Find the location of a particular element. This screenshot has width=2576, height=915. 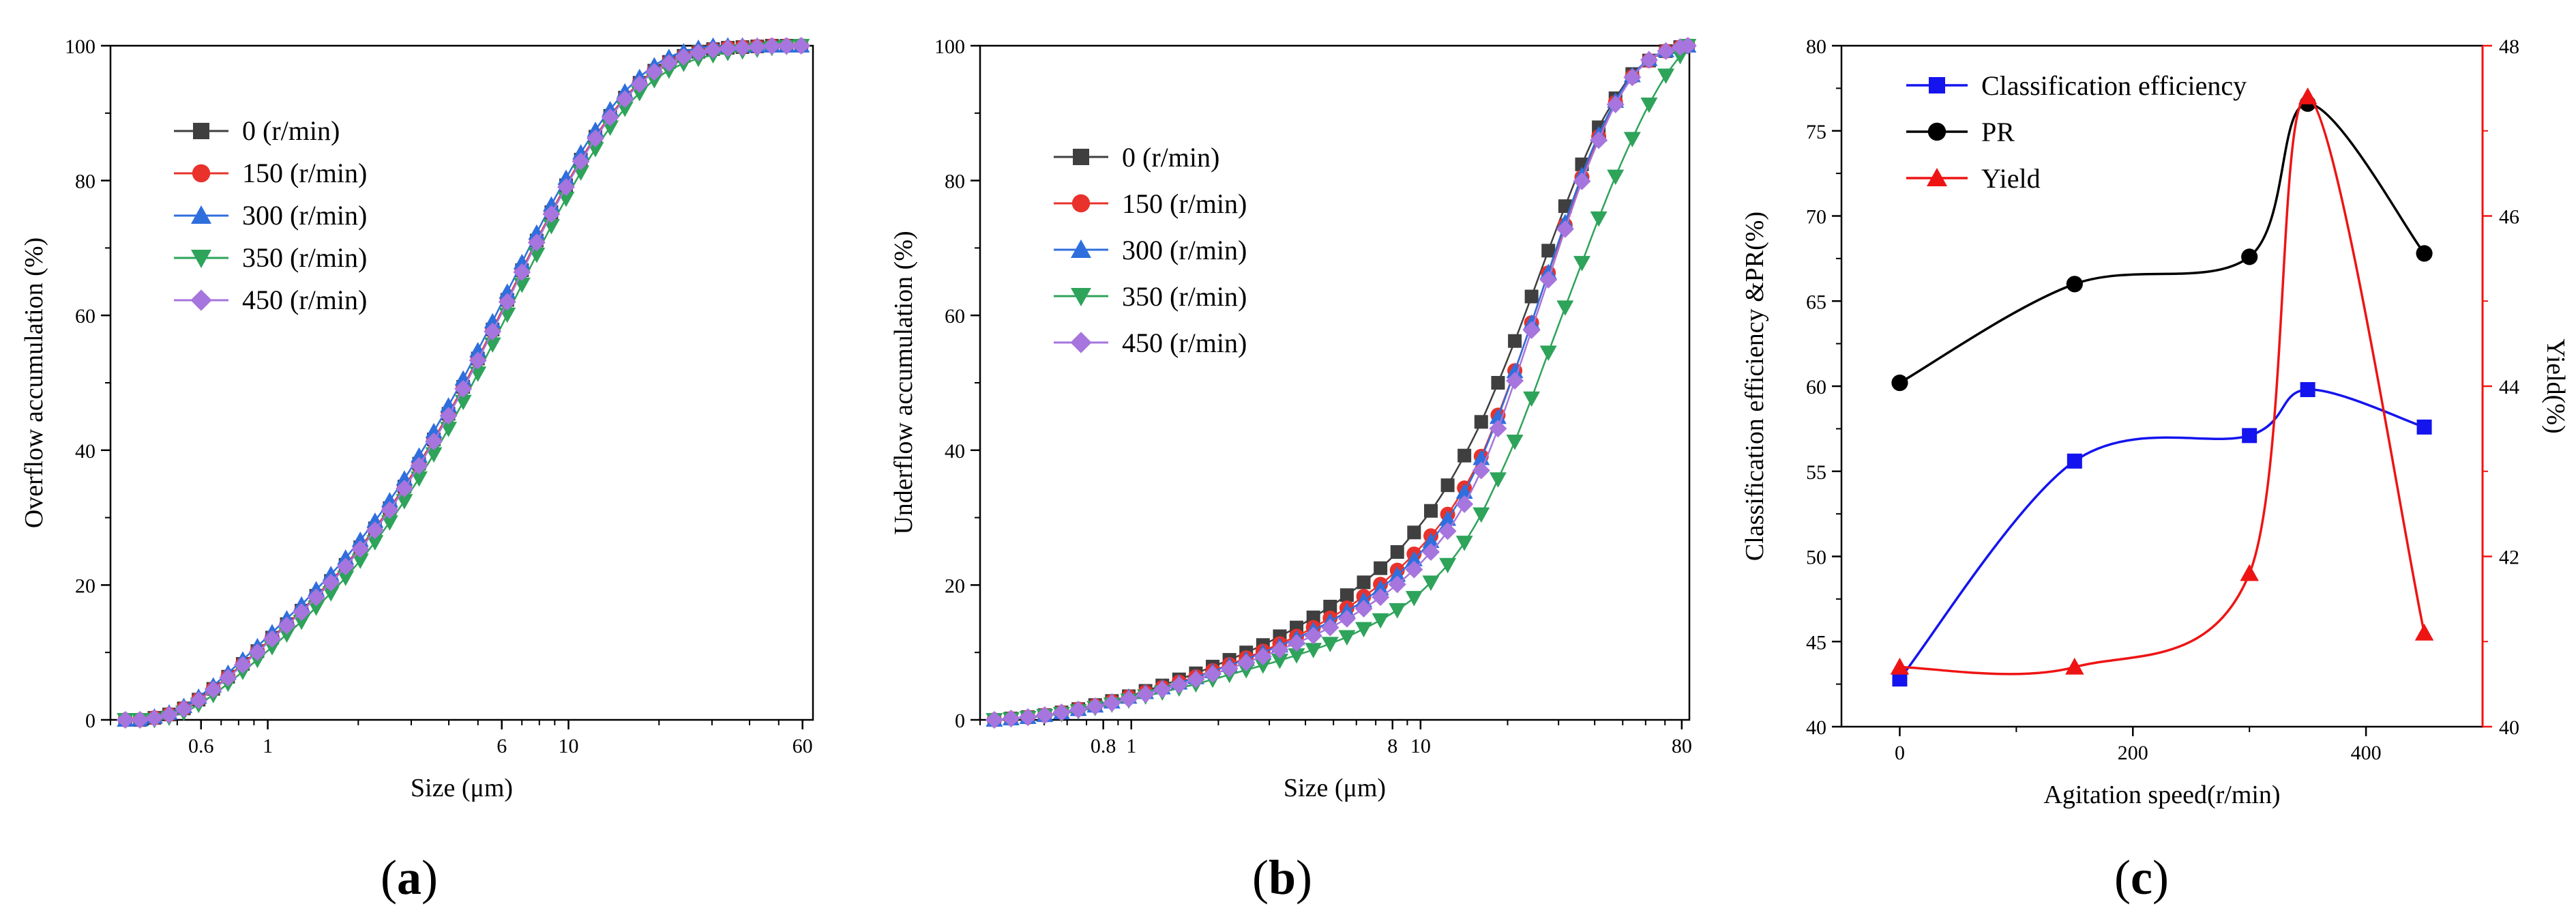

panel-label-c-letter: c is located at coordinates (2141, 877).